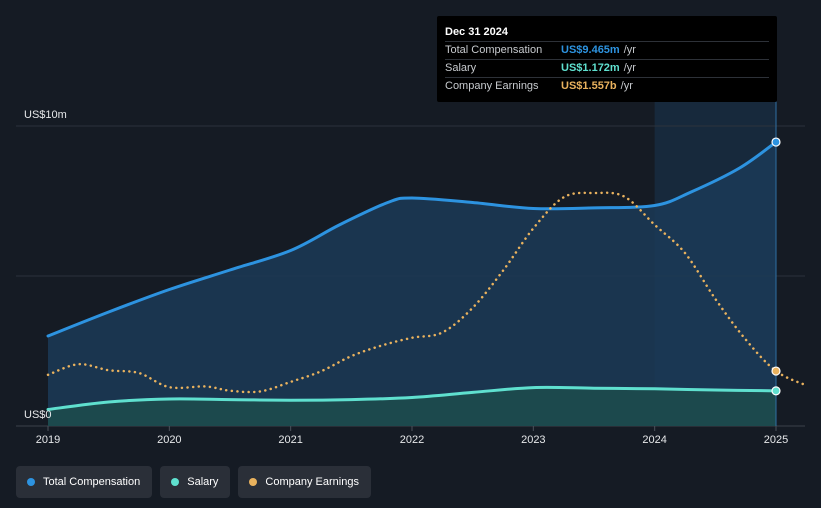 The height and width of the screenshot is (508, 821). Describe the element at coordinates (776, 440) in the screenshot. I see `x-tick-label: 2025` at that location.